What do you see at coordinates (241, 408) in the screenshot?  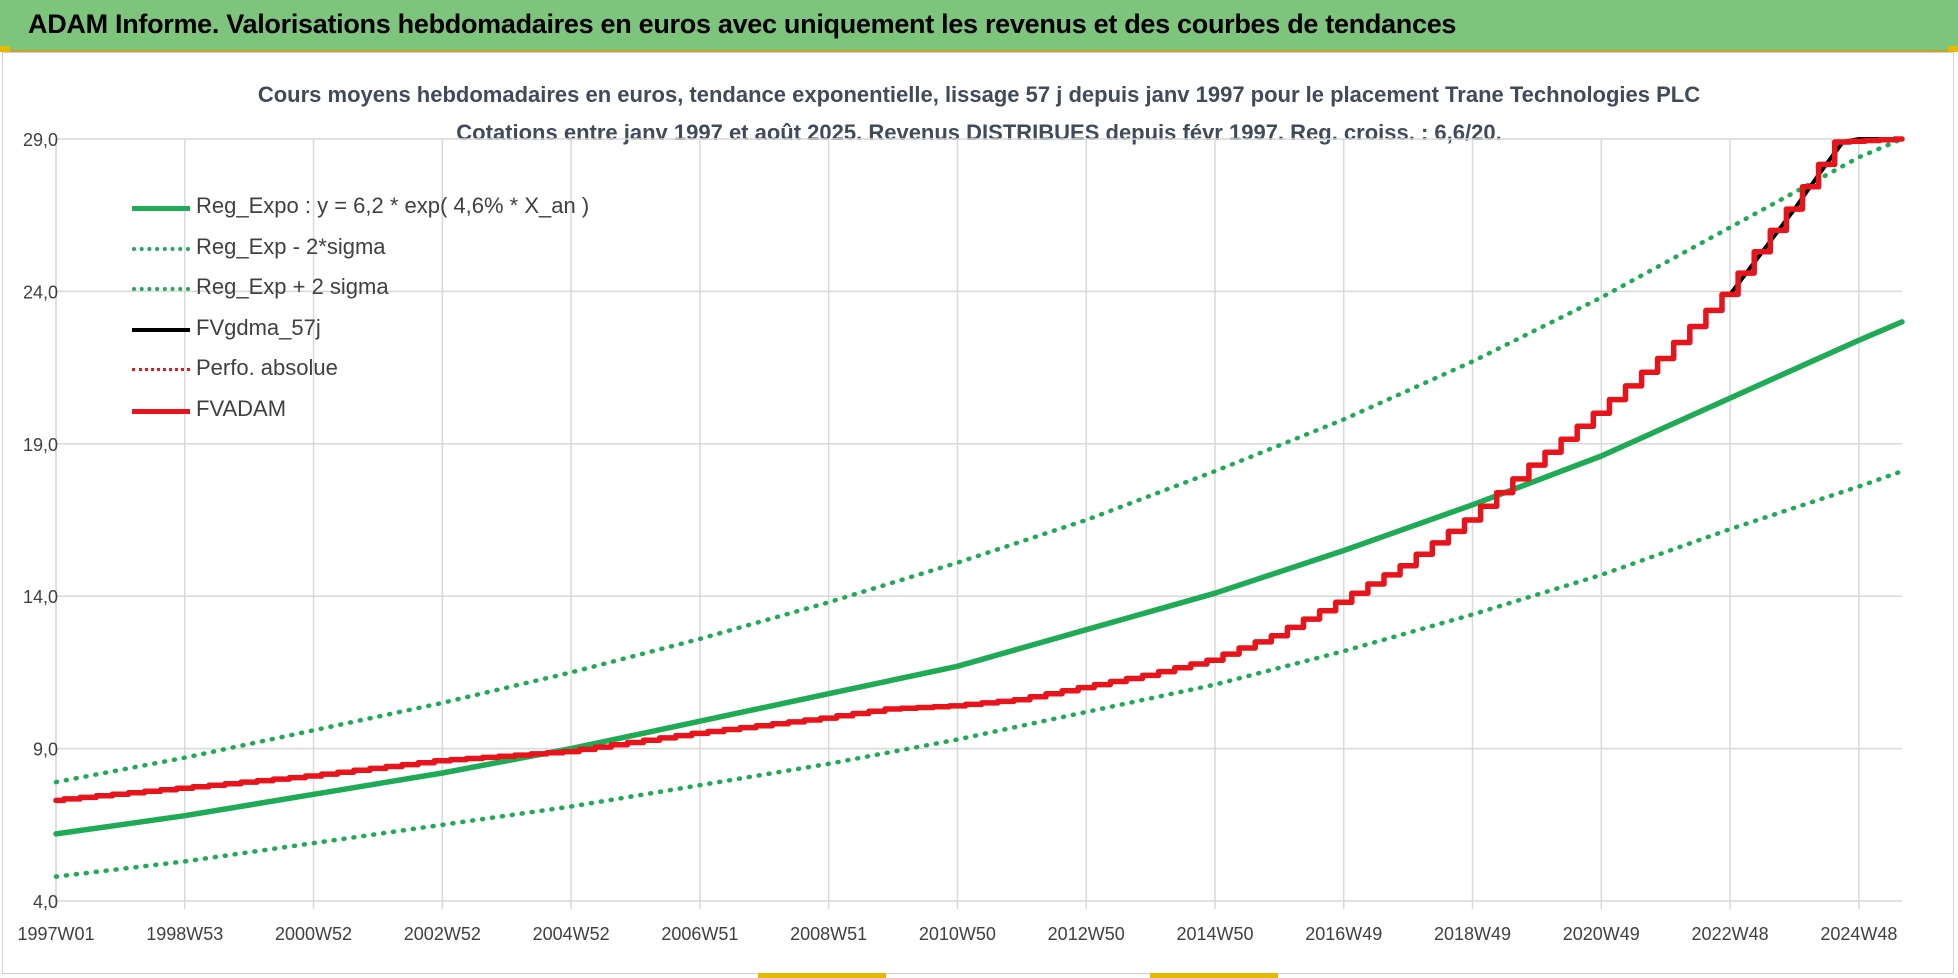 I see `legend-label-fvadam: FVADAM` at bounding box center [241, 408].